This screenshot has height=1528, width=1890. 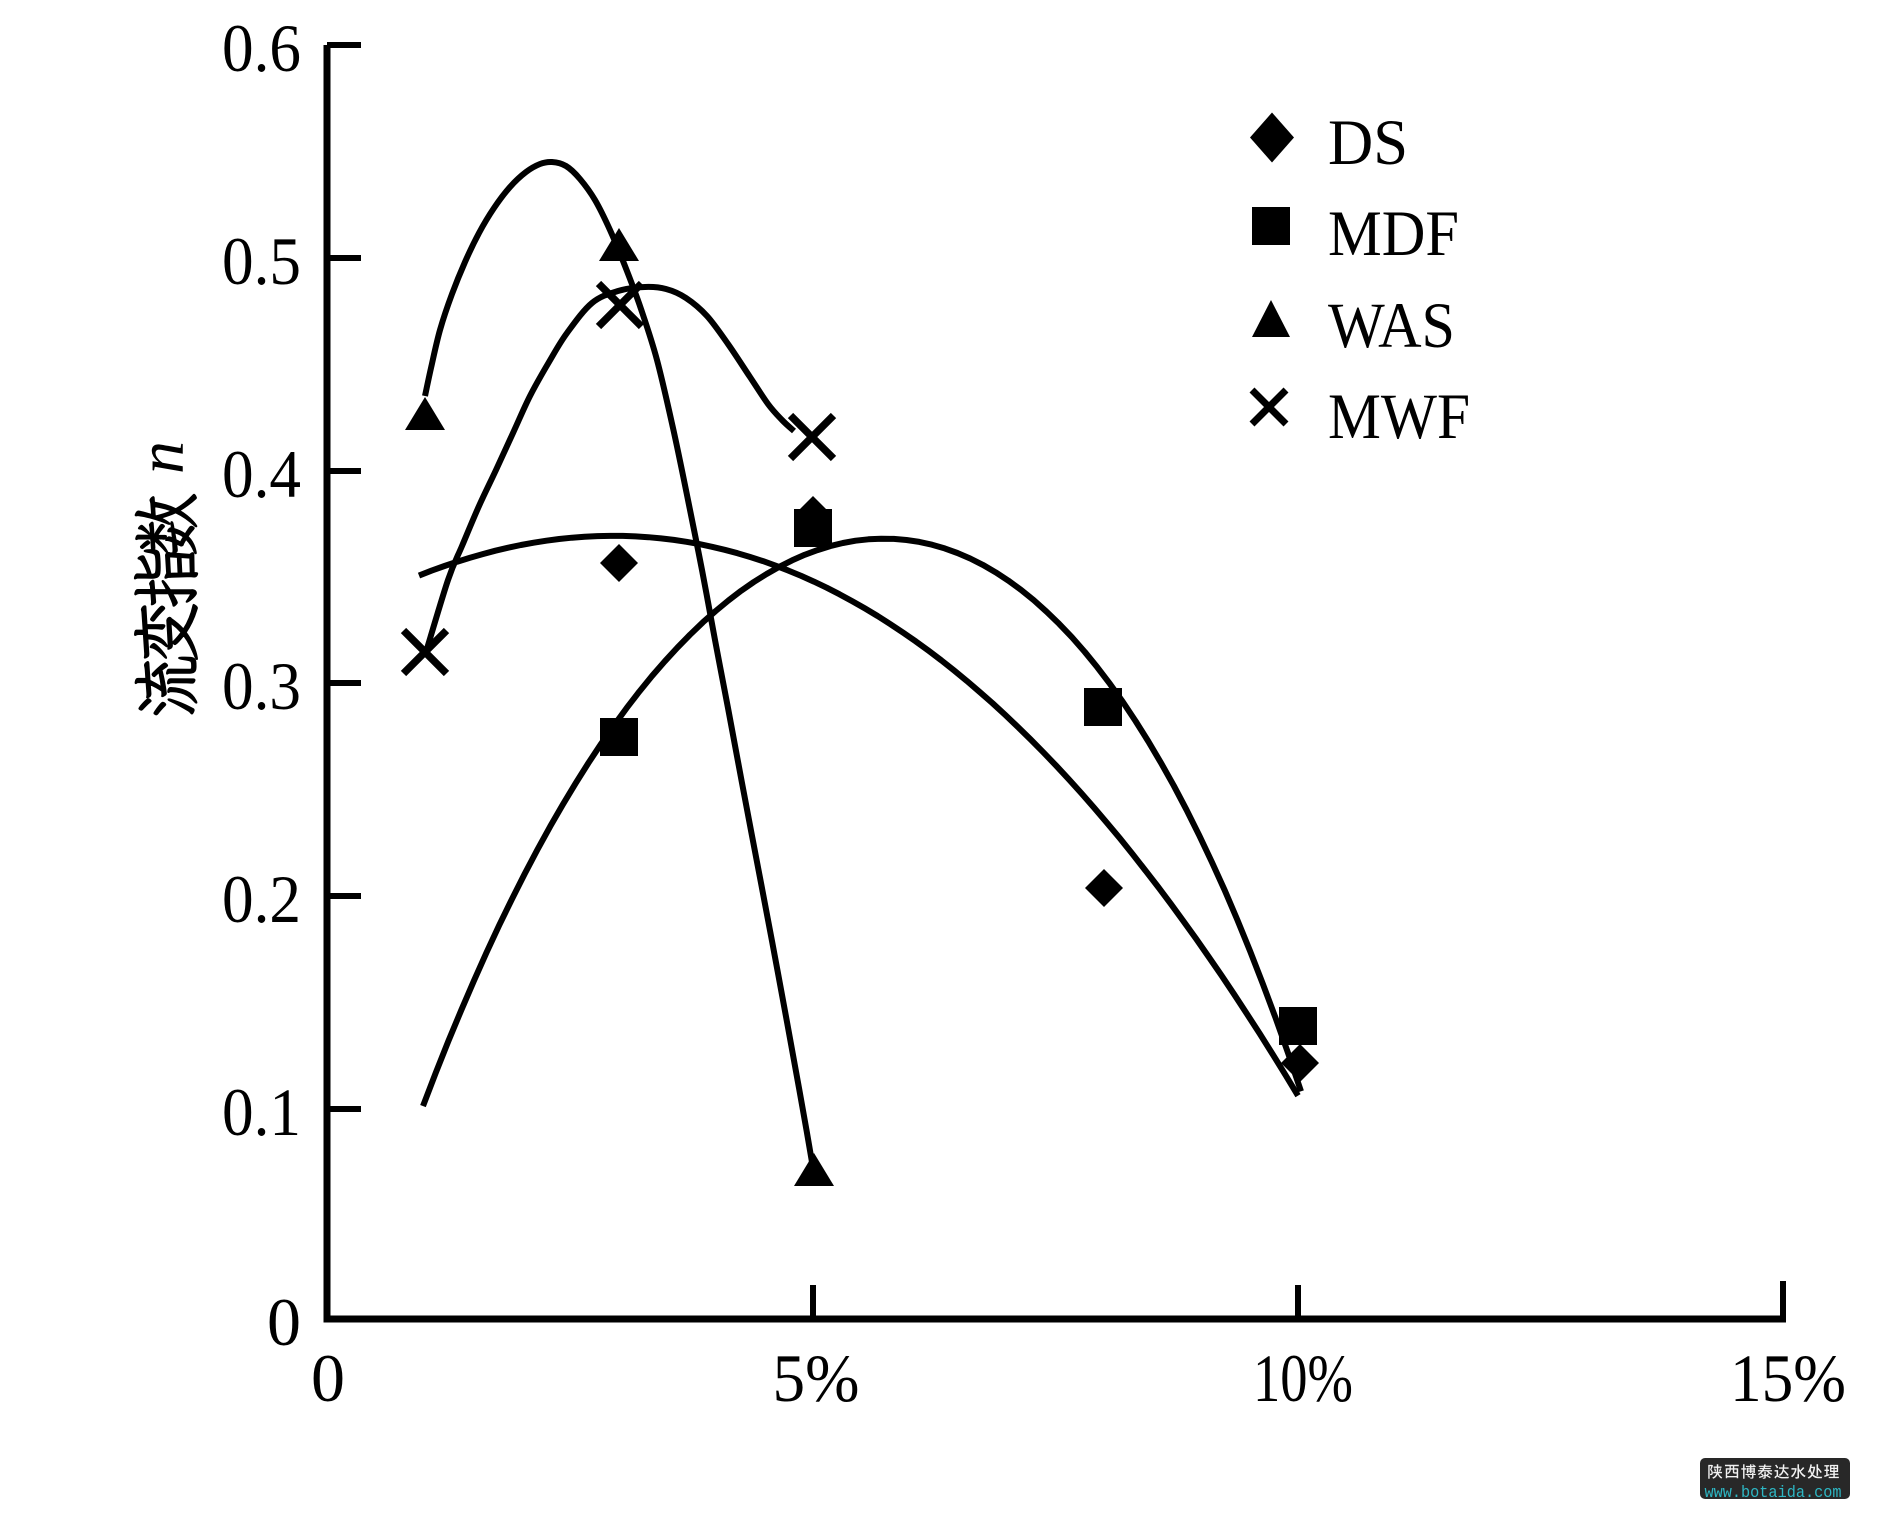 What do you see at coordinates (1393, 234) in the screenshot?
I see `svg-text: MDF` at bounding box center [1393, 234].